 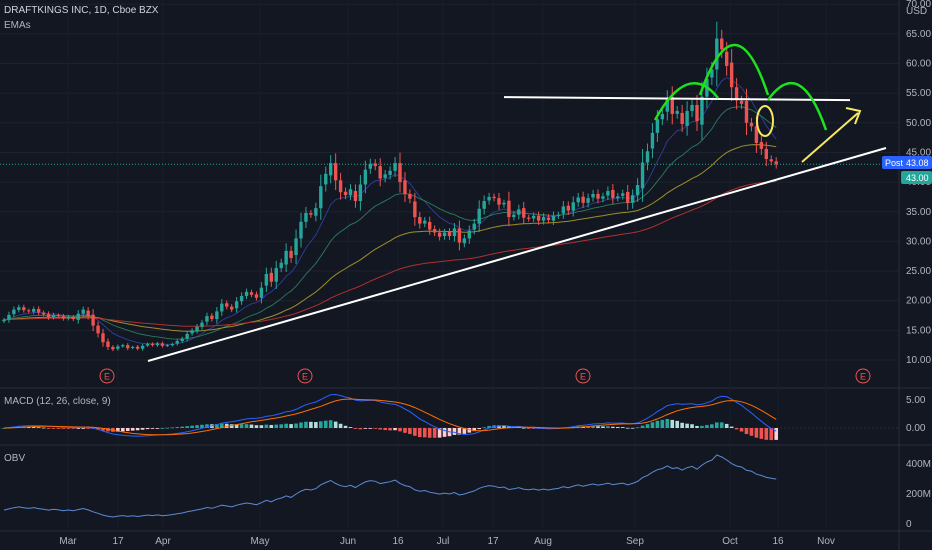 What do you see at coordinates (14, 458) in the screenshot?
I see `obv-label: OBV` at bounding box center [14, 458].